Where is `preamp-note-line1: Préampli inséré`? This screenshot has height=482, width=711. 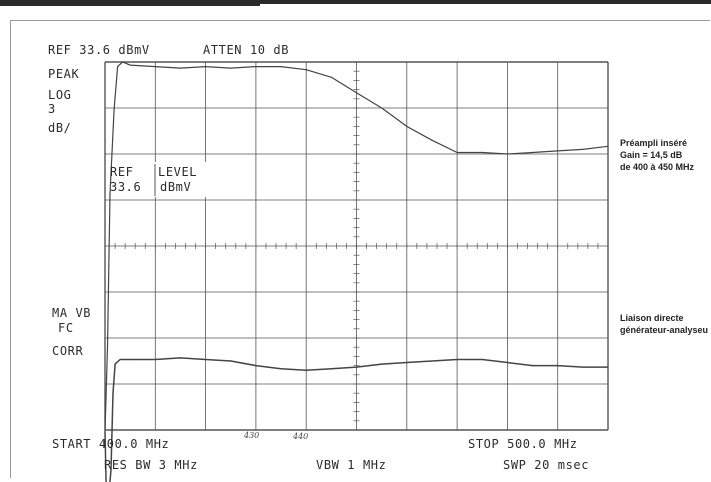
preamp-note-line1: Préampli inséré is located at coordinates (654, 143).